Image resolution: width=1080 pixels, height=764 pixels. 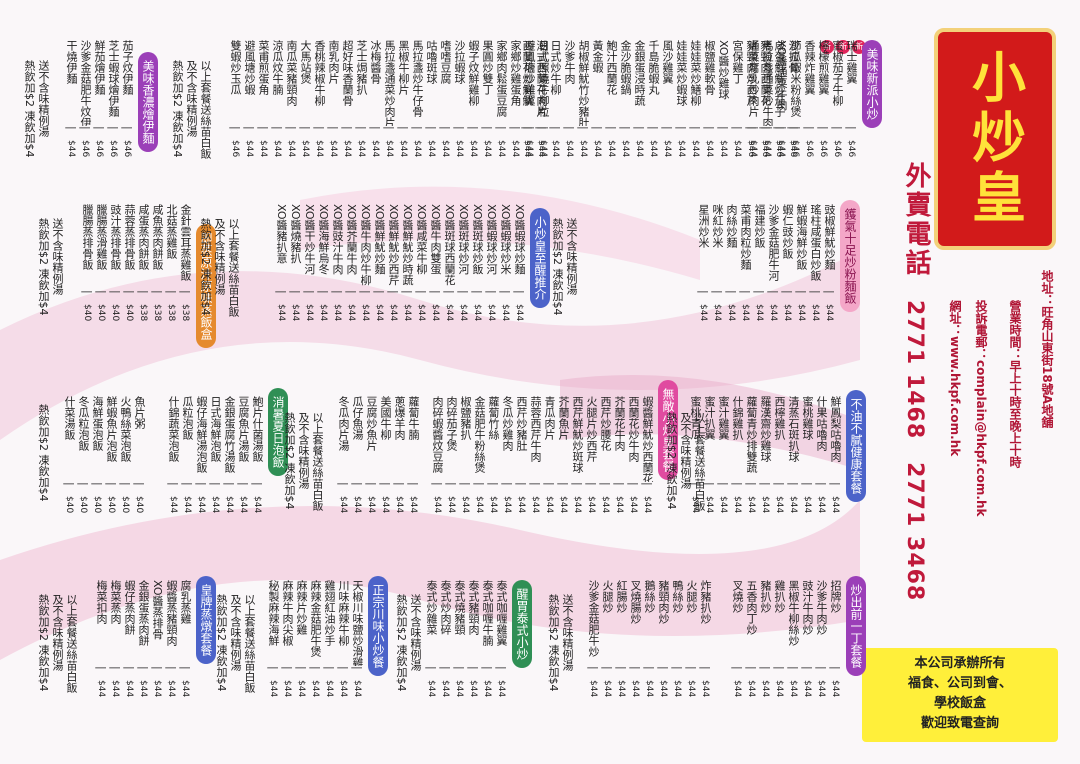 I want to click on section-title: 正宗川味小炒餐, so click(x=378, y=626).